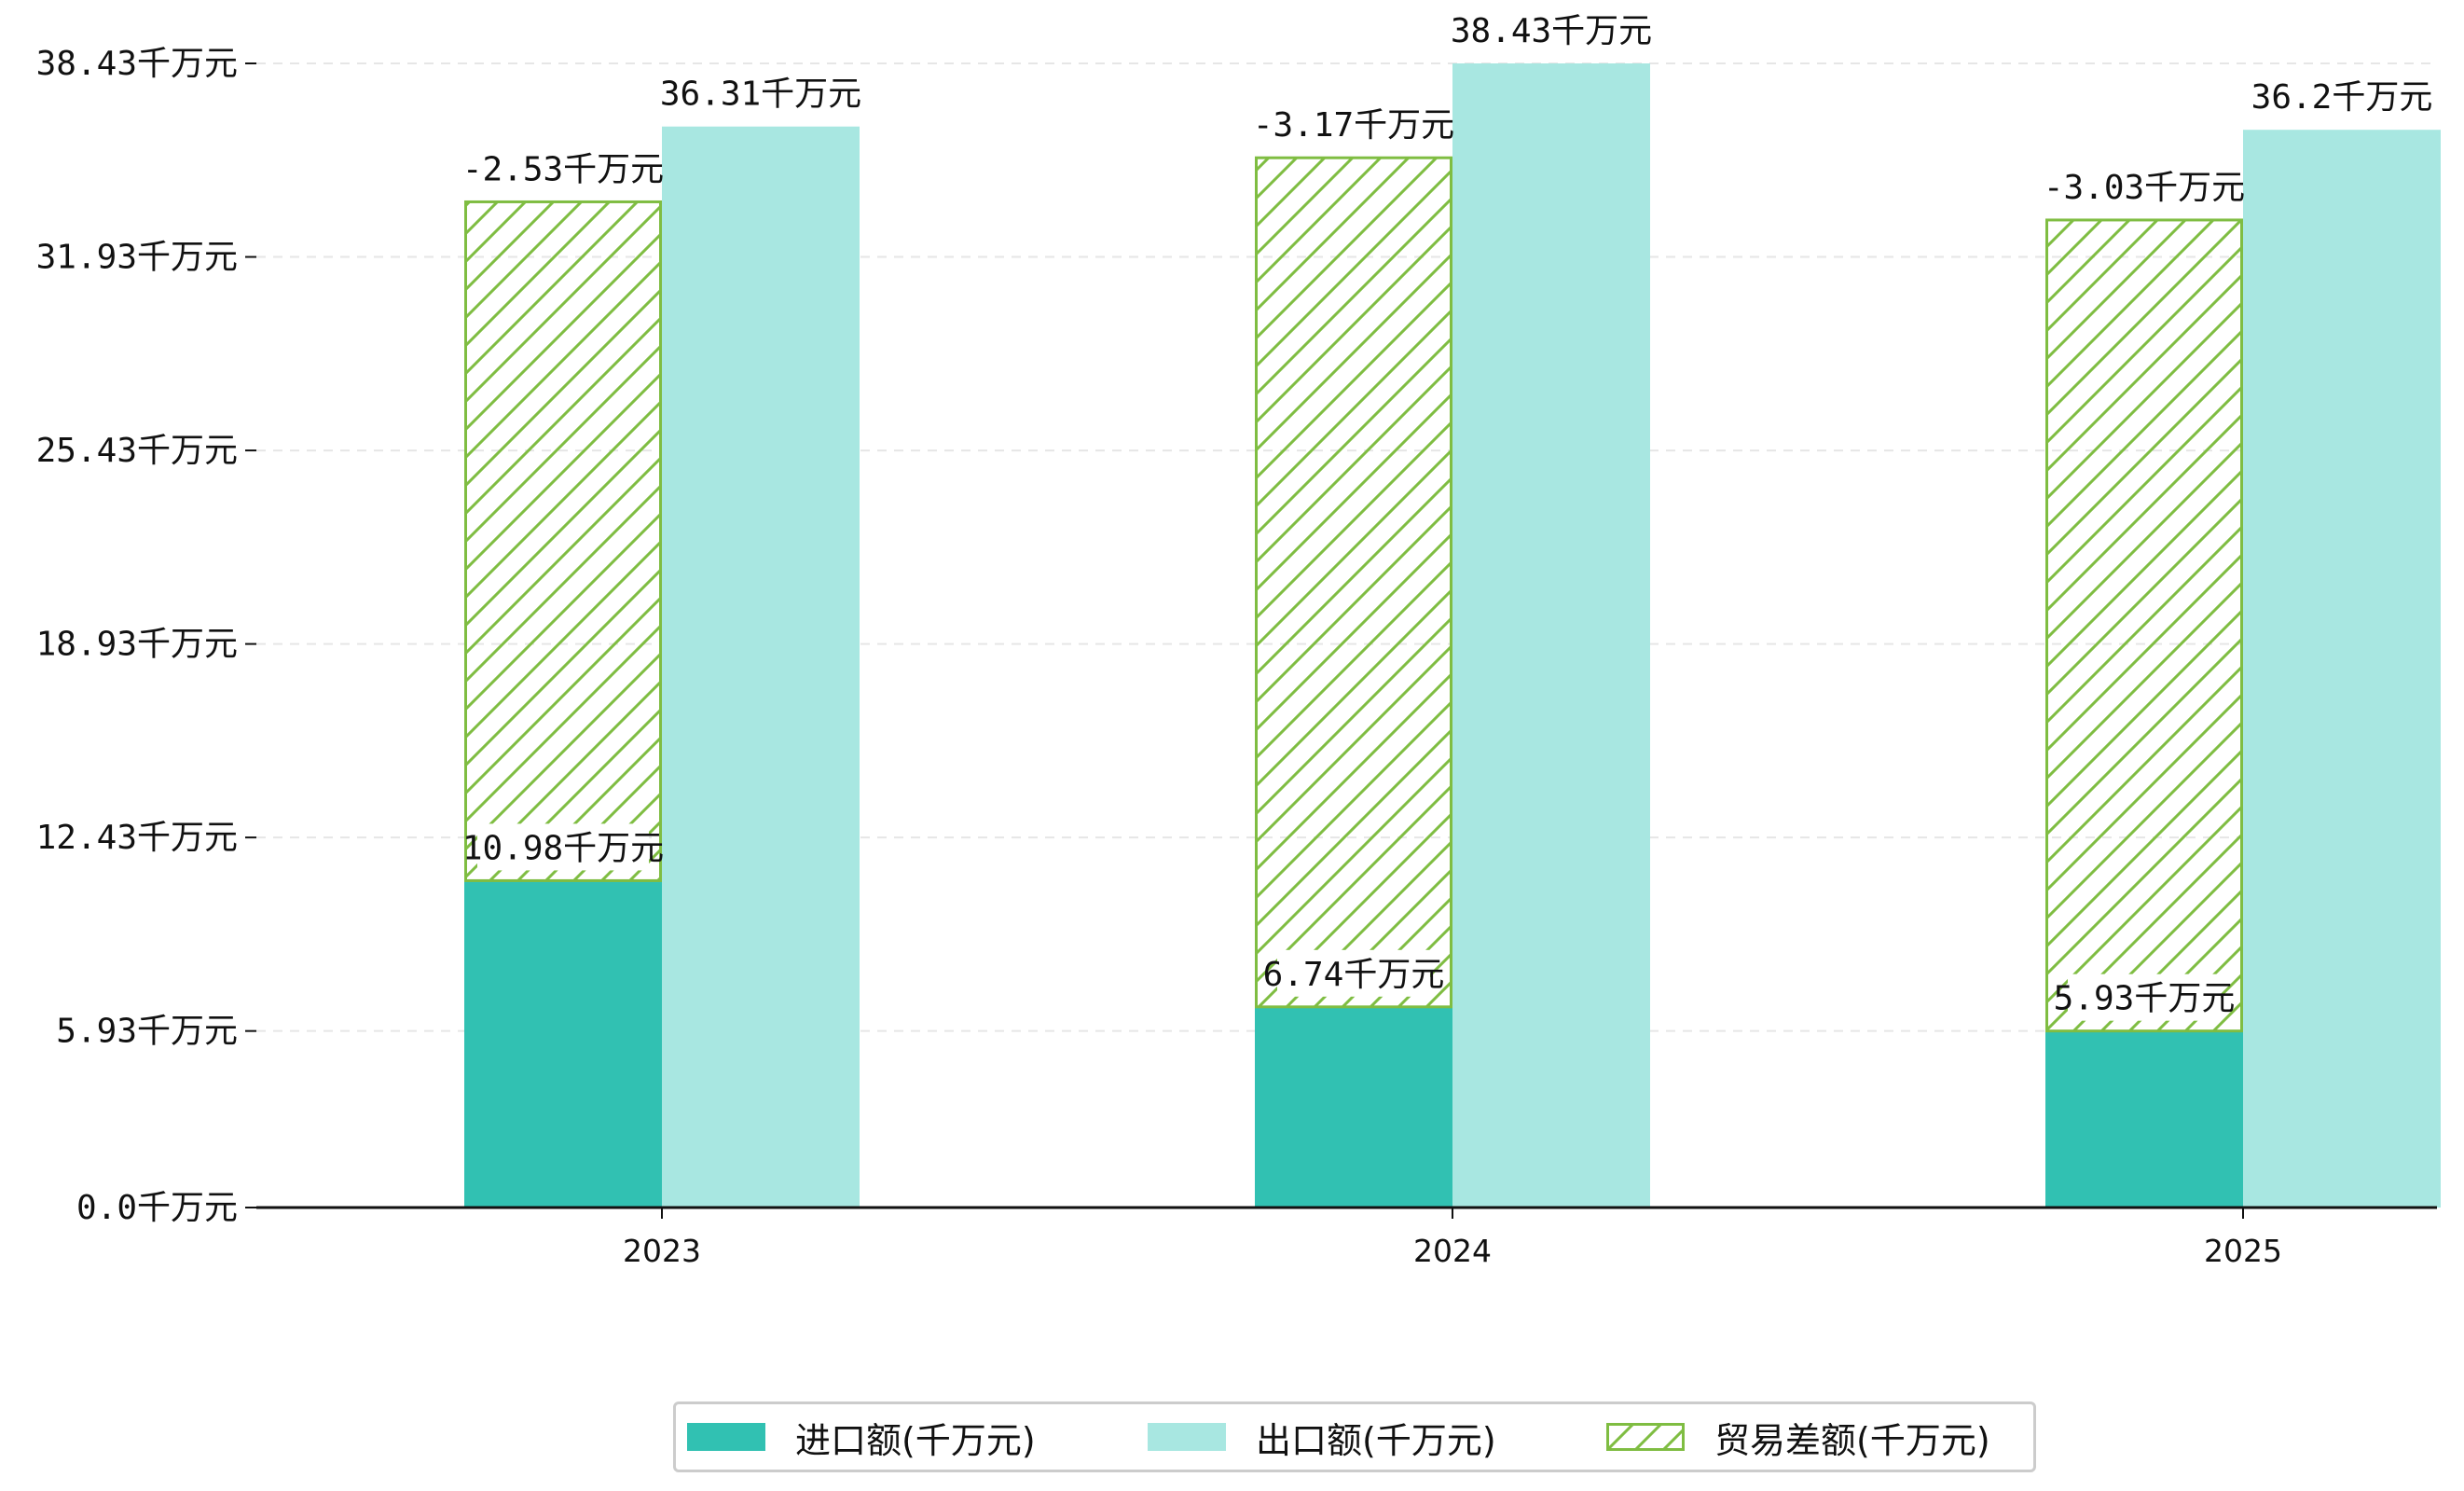 The image size is (2464, 1491). What do you see at coordinates (662, 1251) in the screenshot?
I see `x-tick-label: 2023` at bounding box center [662, 1251].